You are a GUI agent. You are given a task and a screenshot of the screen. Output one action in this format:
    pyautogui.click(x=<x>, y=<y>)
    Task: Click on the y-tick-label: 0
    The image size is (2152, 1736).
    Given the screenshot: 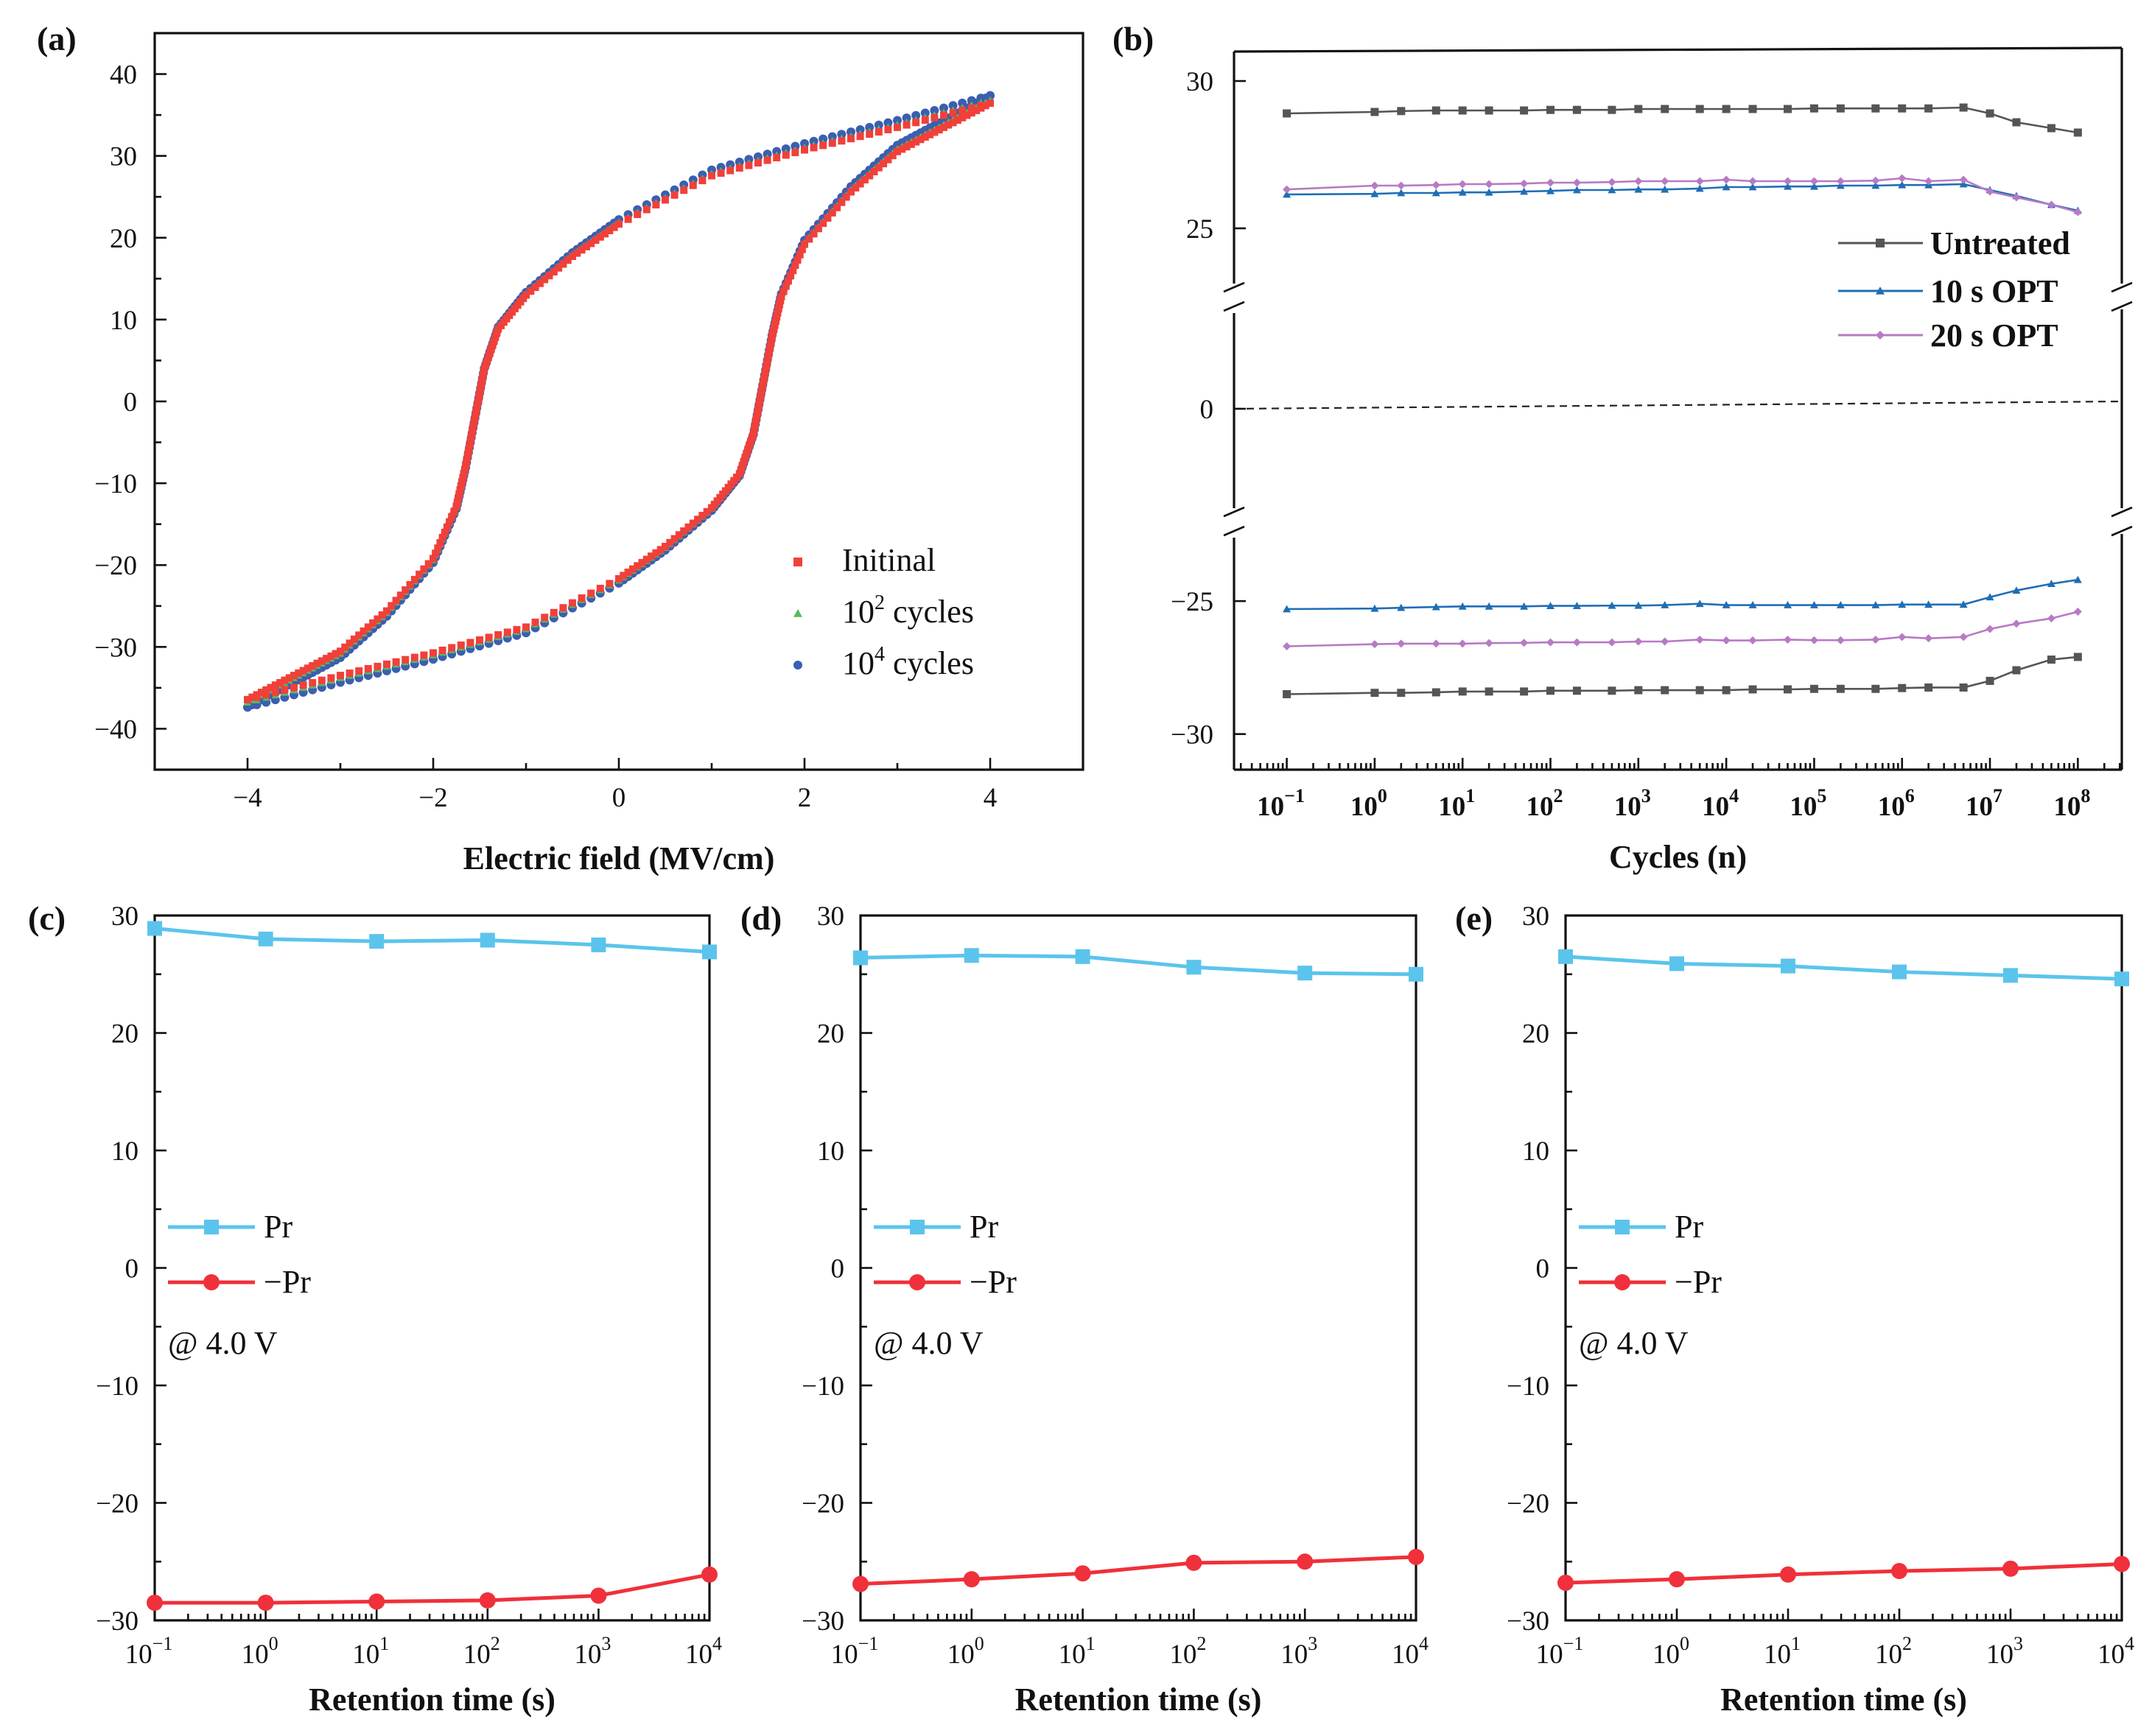 What is the action you would take?
    pyautogui.click(x=131, y=402)
    